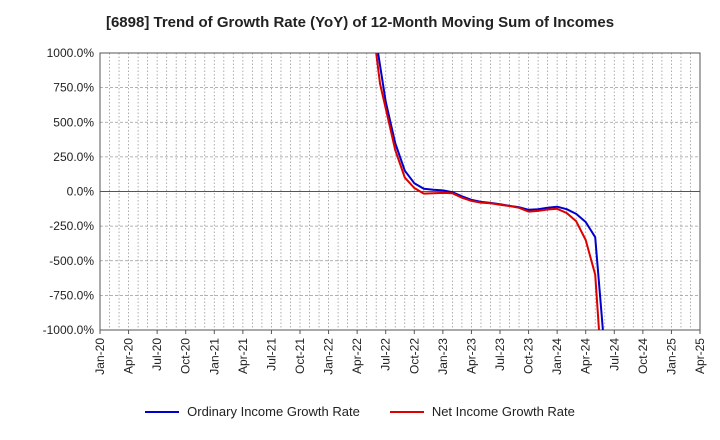  I want to click on x-tick-label: Jan-24, so click(557, 356).